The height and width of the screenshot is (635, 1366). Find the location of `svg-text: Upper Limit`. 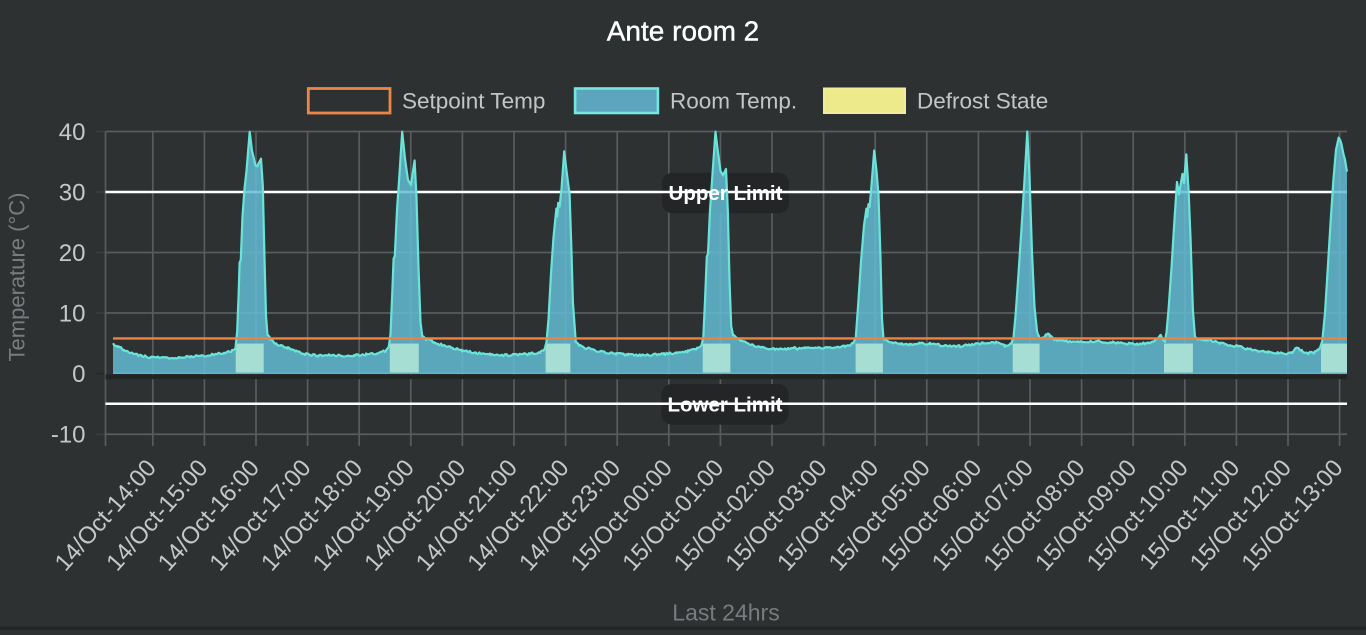

svg-text: Upper Limit is located at coordinates (726, 193).